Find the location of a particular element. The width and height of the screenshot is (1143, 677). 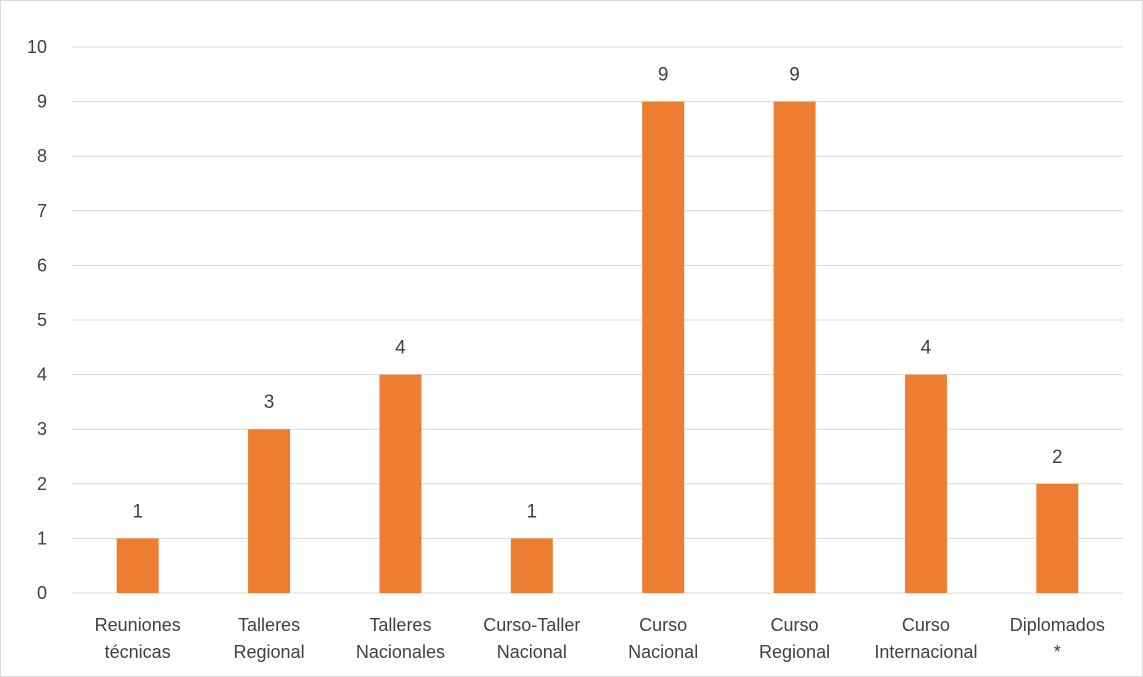

y-tick-label: 3 is located at coordinates (42, 429).